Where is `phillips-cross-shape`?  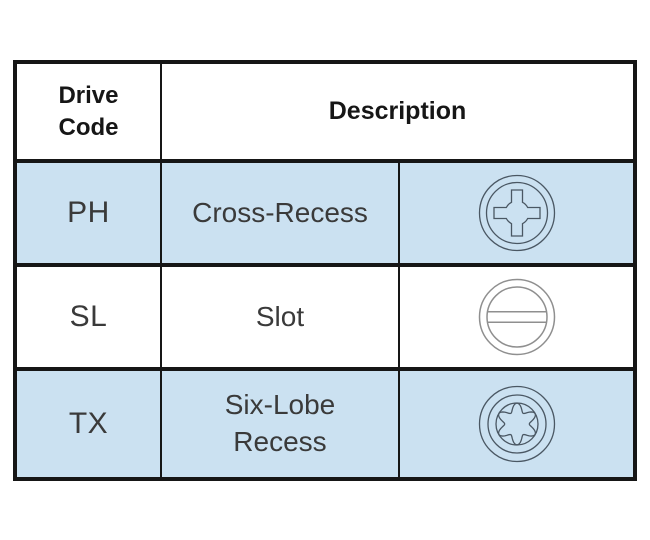
phillips-cross-shape is located at coordinates (516, 213).